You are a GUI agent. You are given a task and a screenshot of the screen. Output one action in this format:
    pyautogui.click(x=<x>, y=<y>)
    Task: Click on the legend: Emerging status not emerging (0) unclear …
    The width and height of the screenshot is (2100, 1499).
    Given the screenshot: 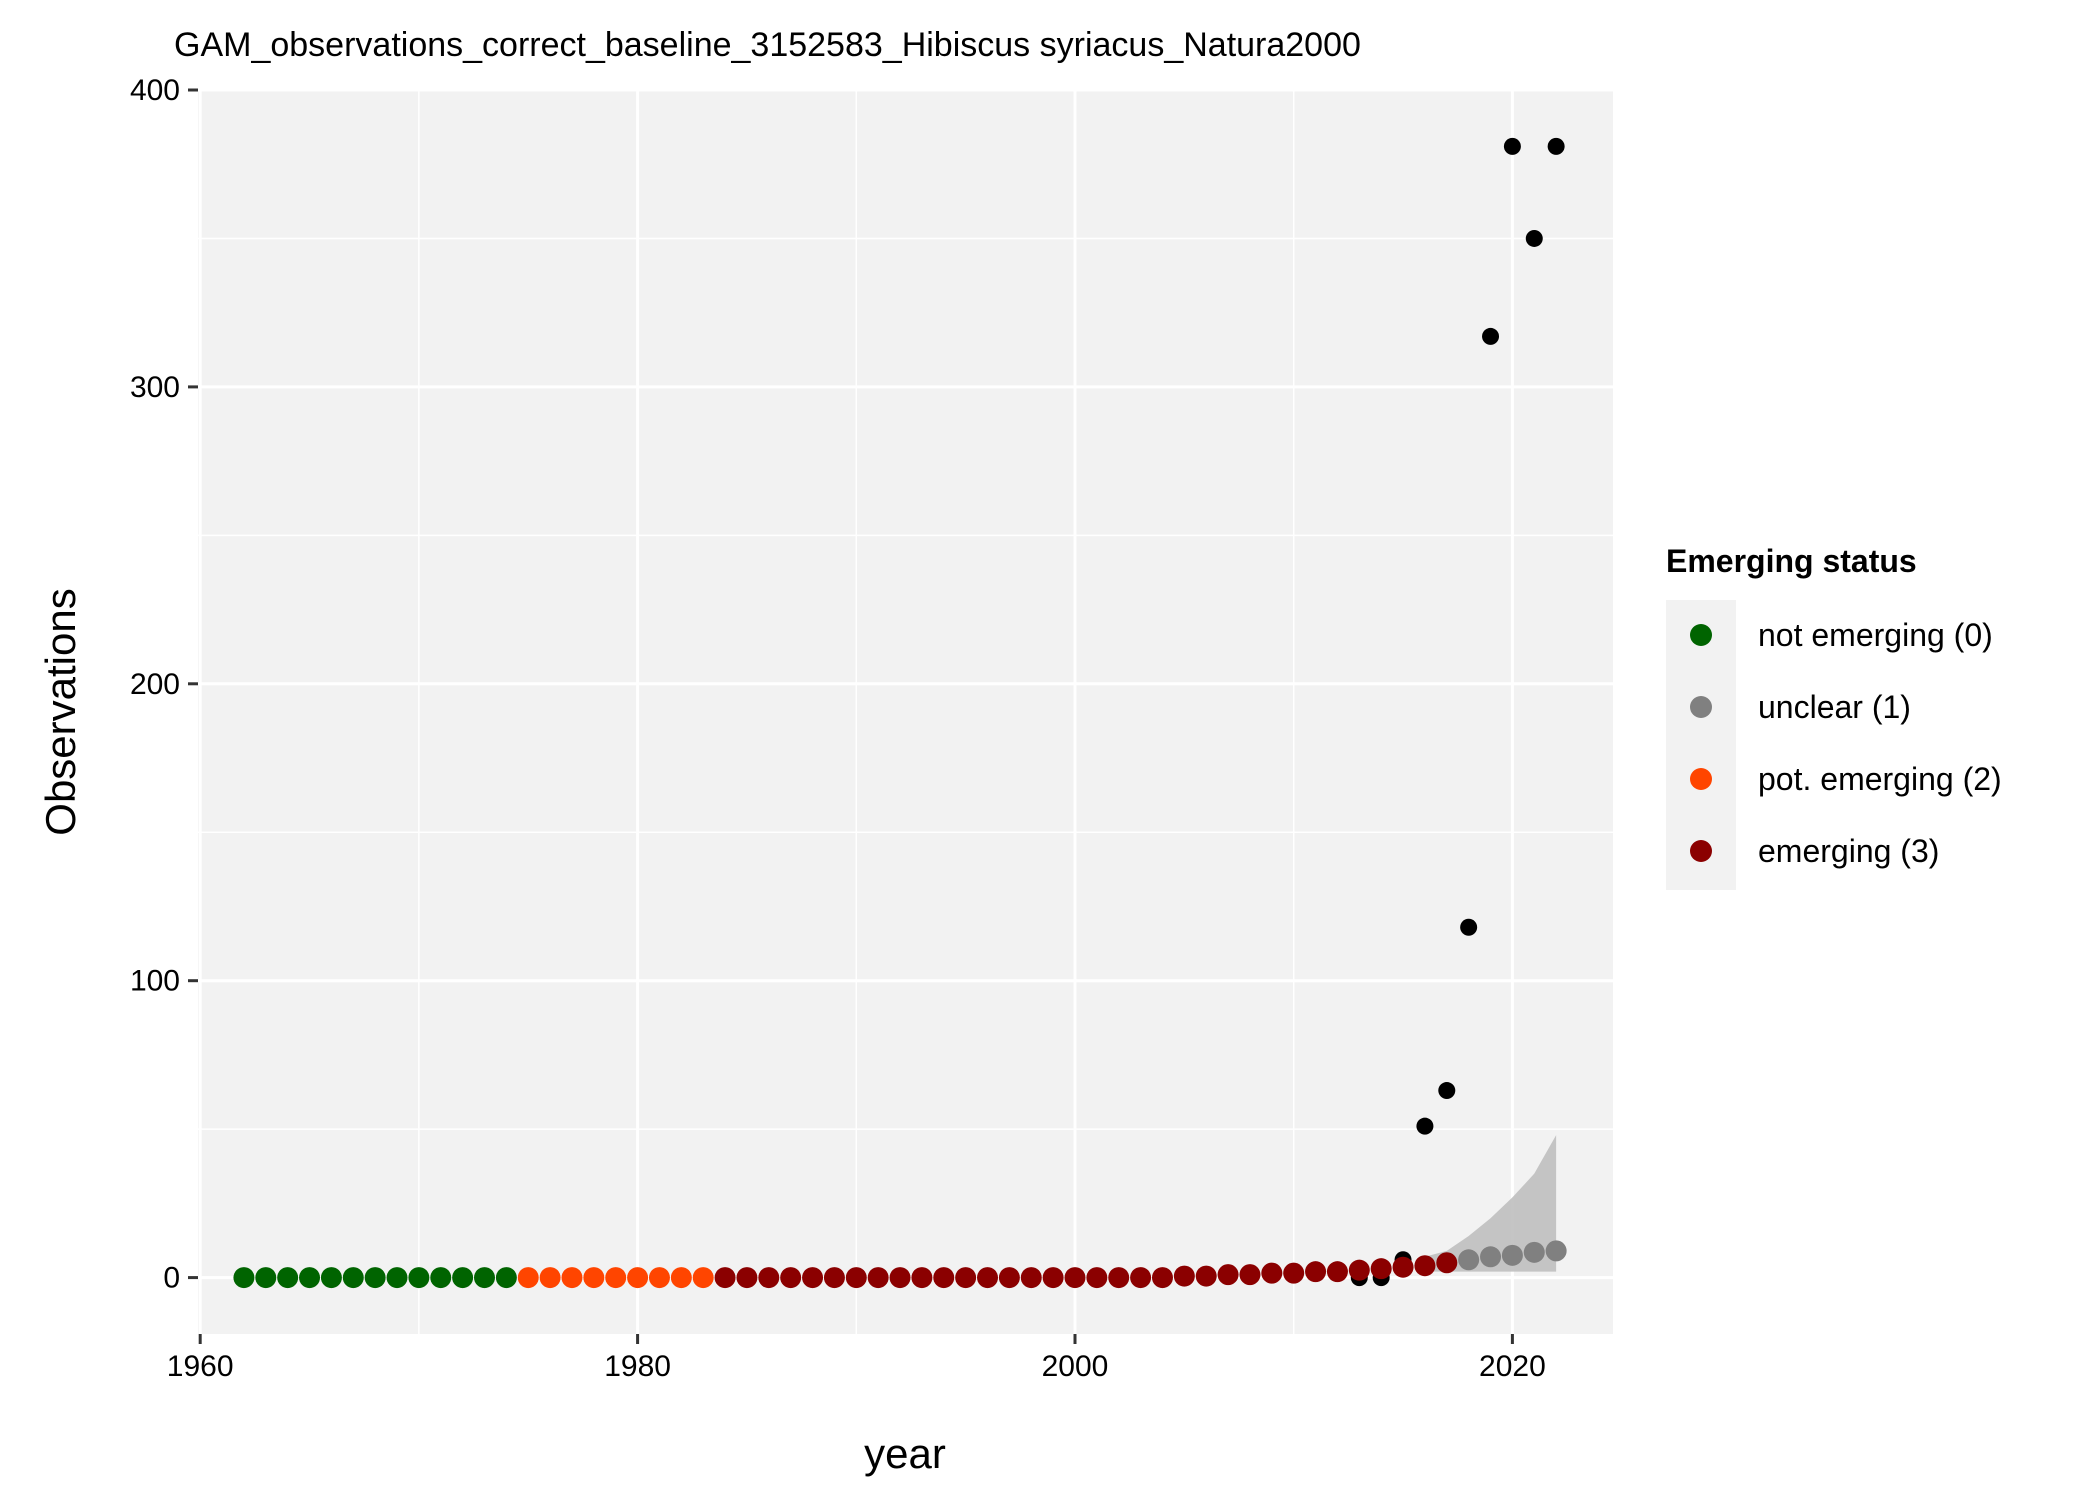 What is the action you would take?
    pyautogui.click(x=1834, y=716)
    